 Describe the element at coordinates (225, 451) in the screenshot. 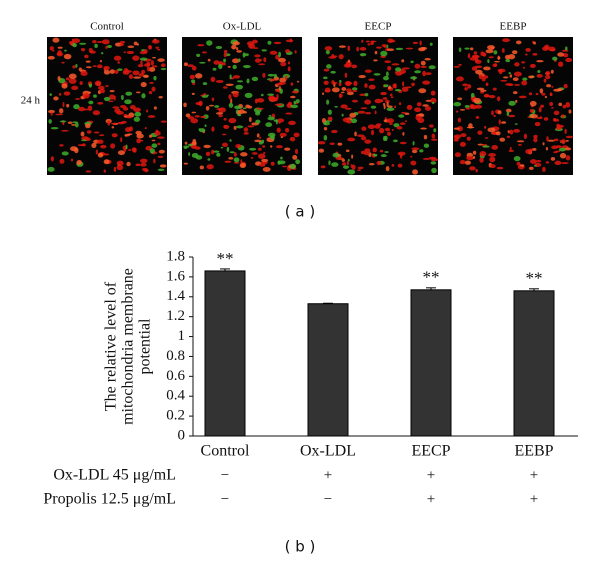

I see `x-tick-label: Control` at that location.